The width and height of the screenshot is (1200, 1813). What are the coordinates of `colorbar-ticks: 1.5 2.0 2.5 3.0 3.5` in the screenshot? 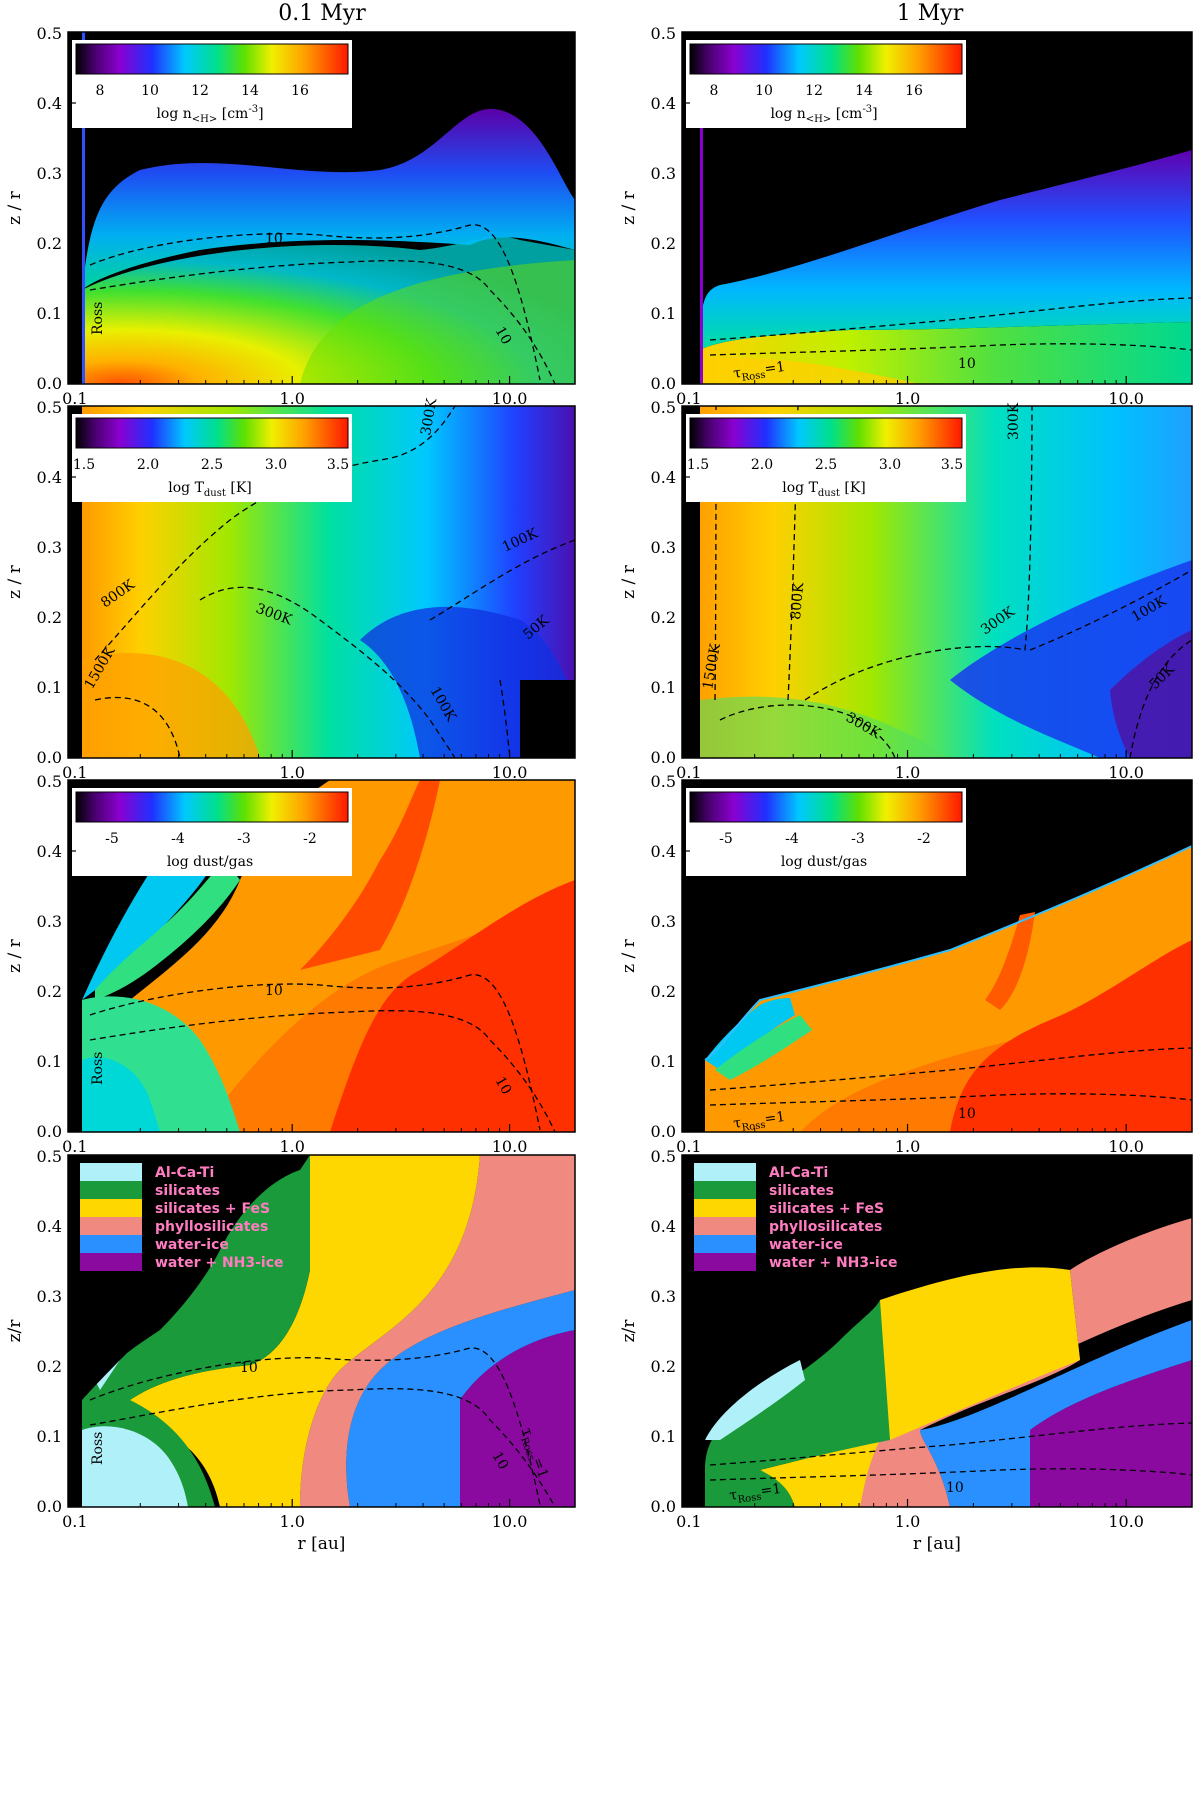 It's located at (211, 465).